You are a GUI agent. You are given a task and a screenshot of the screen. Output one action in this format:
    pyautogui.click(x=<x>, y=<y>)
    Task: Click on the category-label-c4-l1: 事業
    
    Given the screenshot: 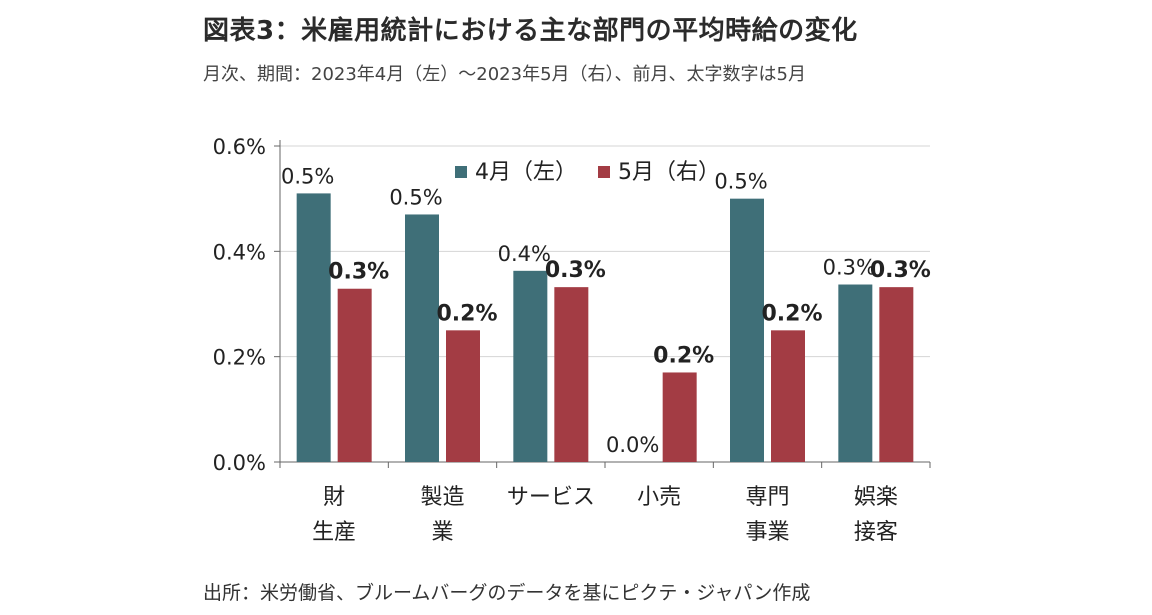 What is the action you would take?
    pyautogui.click(x=767, y=532)
    